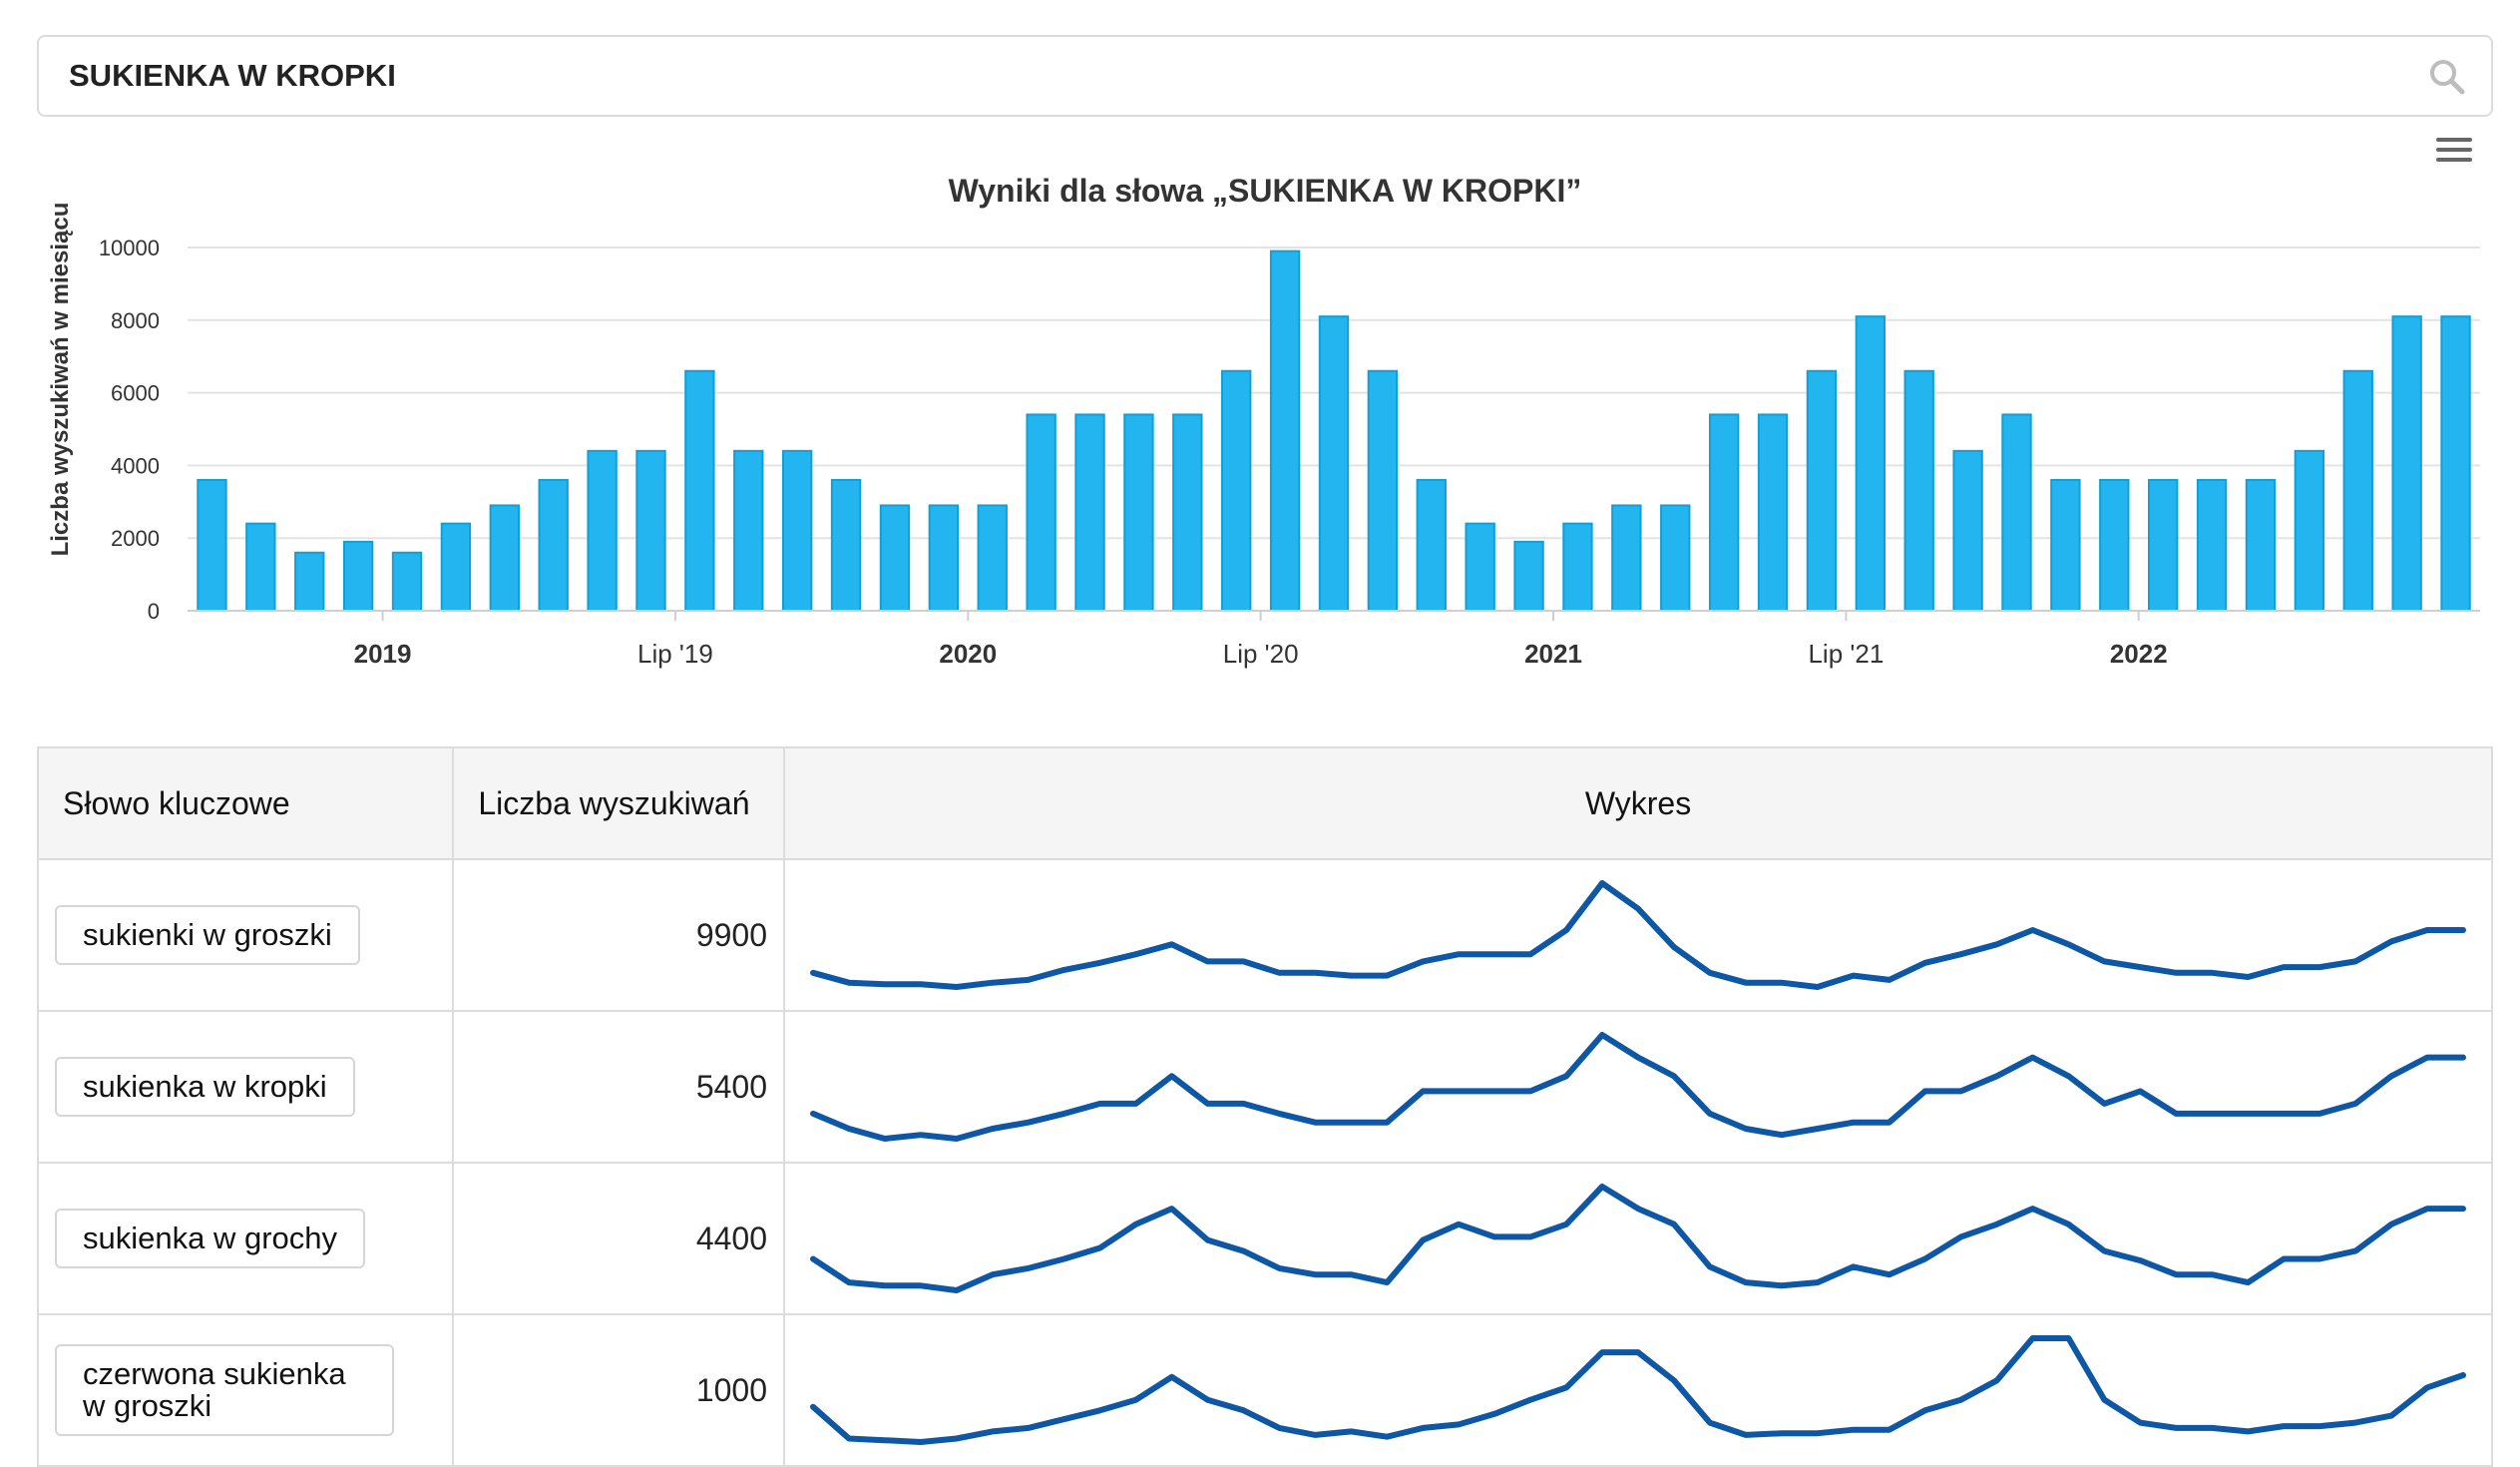  Describe the element at coordinates (210, 1238) in the screenshot. I see `keyword-chip: sukienka w grochy` at that location.